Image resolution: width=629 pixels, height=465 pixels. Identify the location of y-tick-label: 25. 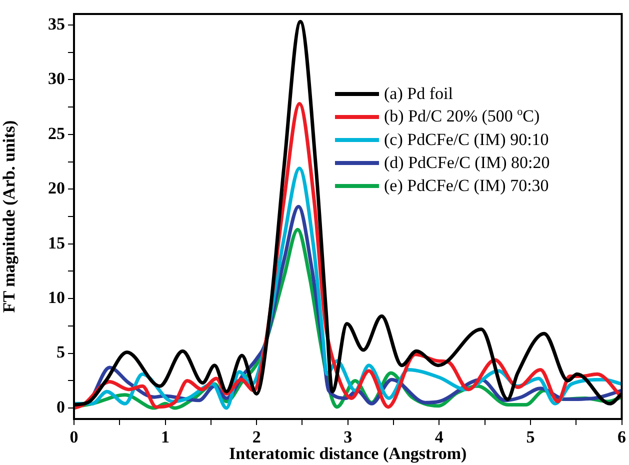
(56, 133).